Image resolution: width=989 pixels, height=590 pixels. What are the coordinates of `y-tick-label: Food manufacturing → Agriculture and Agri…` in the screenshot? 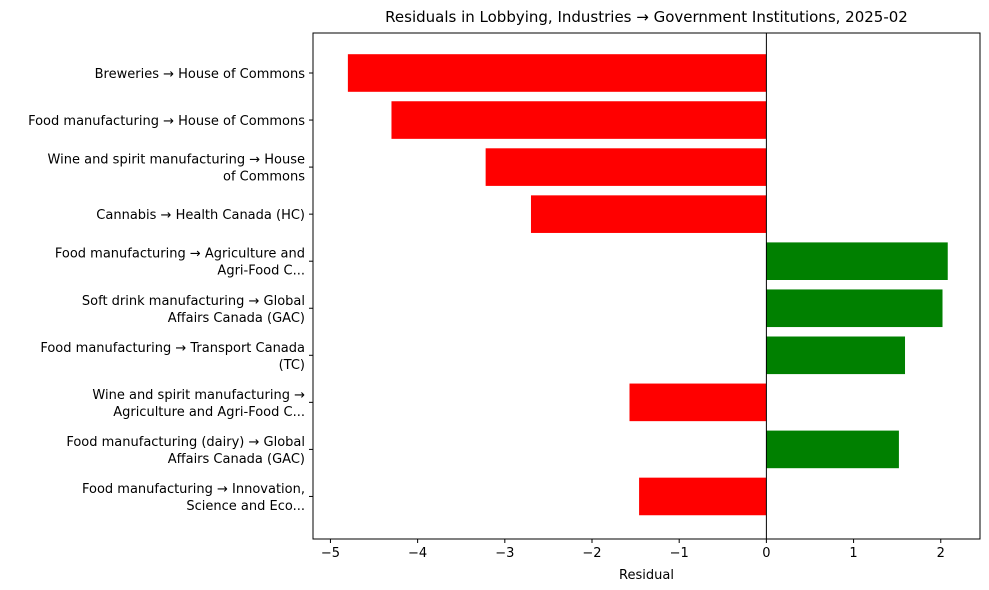 It's located at (180, 263).